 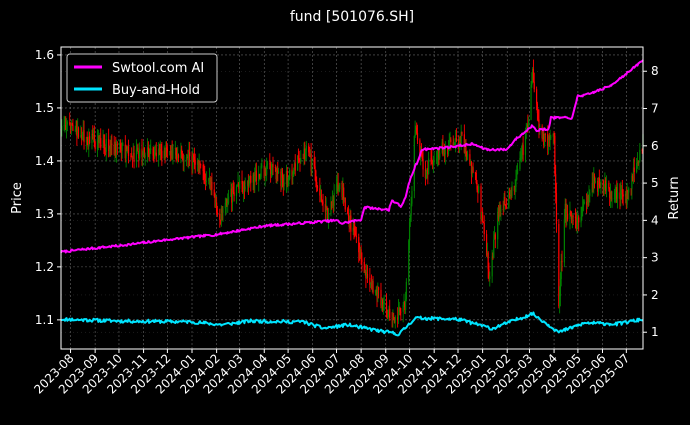 What do you see at coordinates (674, 197) in the screenshot?
I see `y-axis-right-label: Return` at bounding box center [674, 197].